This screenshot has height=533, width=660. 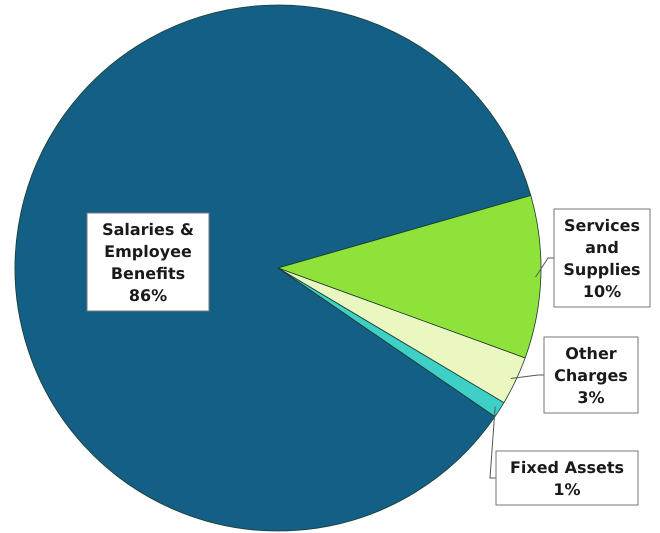 I want to click on slice-label: Services and Supplies, so click(x=602, y=248).